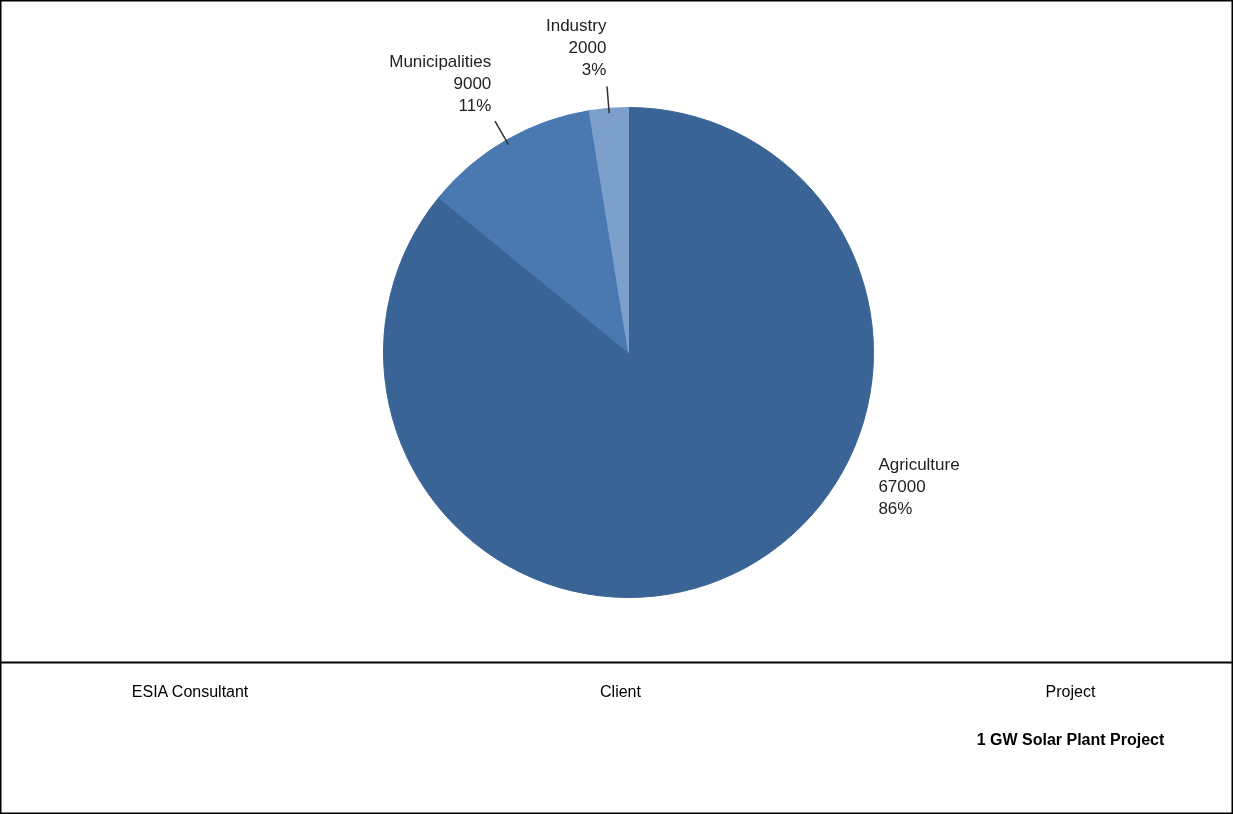  I want to click on slice-label: Municipalities, so click(440, 62).